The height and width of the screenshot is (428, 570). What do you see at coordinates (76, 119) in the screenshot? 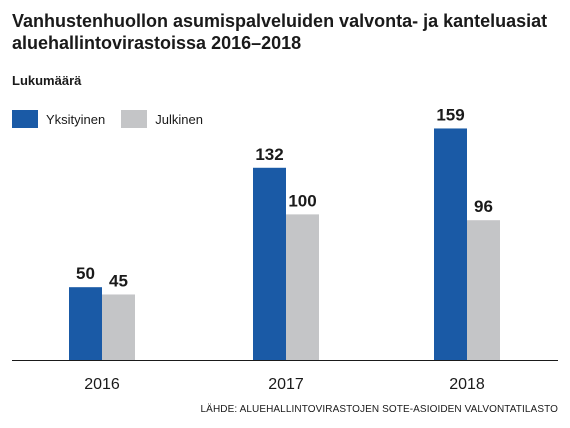
I see `legend-label-yksityinen: Yksityinen` at bounding box center [76, 119].